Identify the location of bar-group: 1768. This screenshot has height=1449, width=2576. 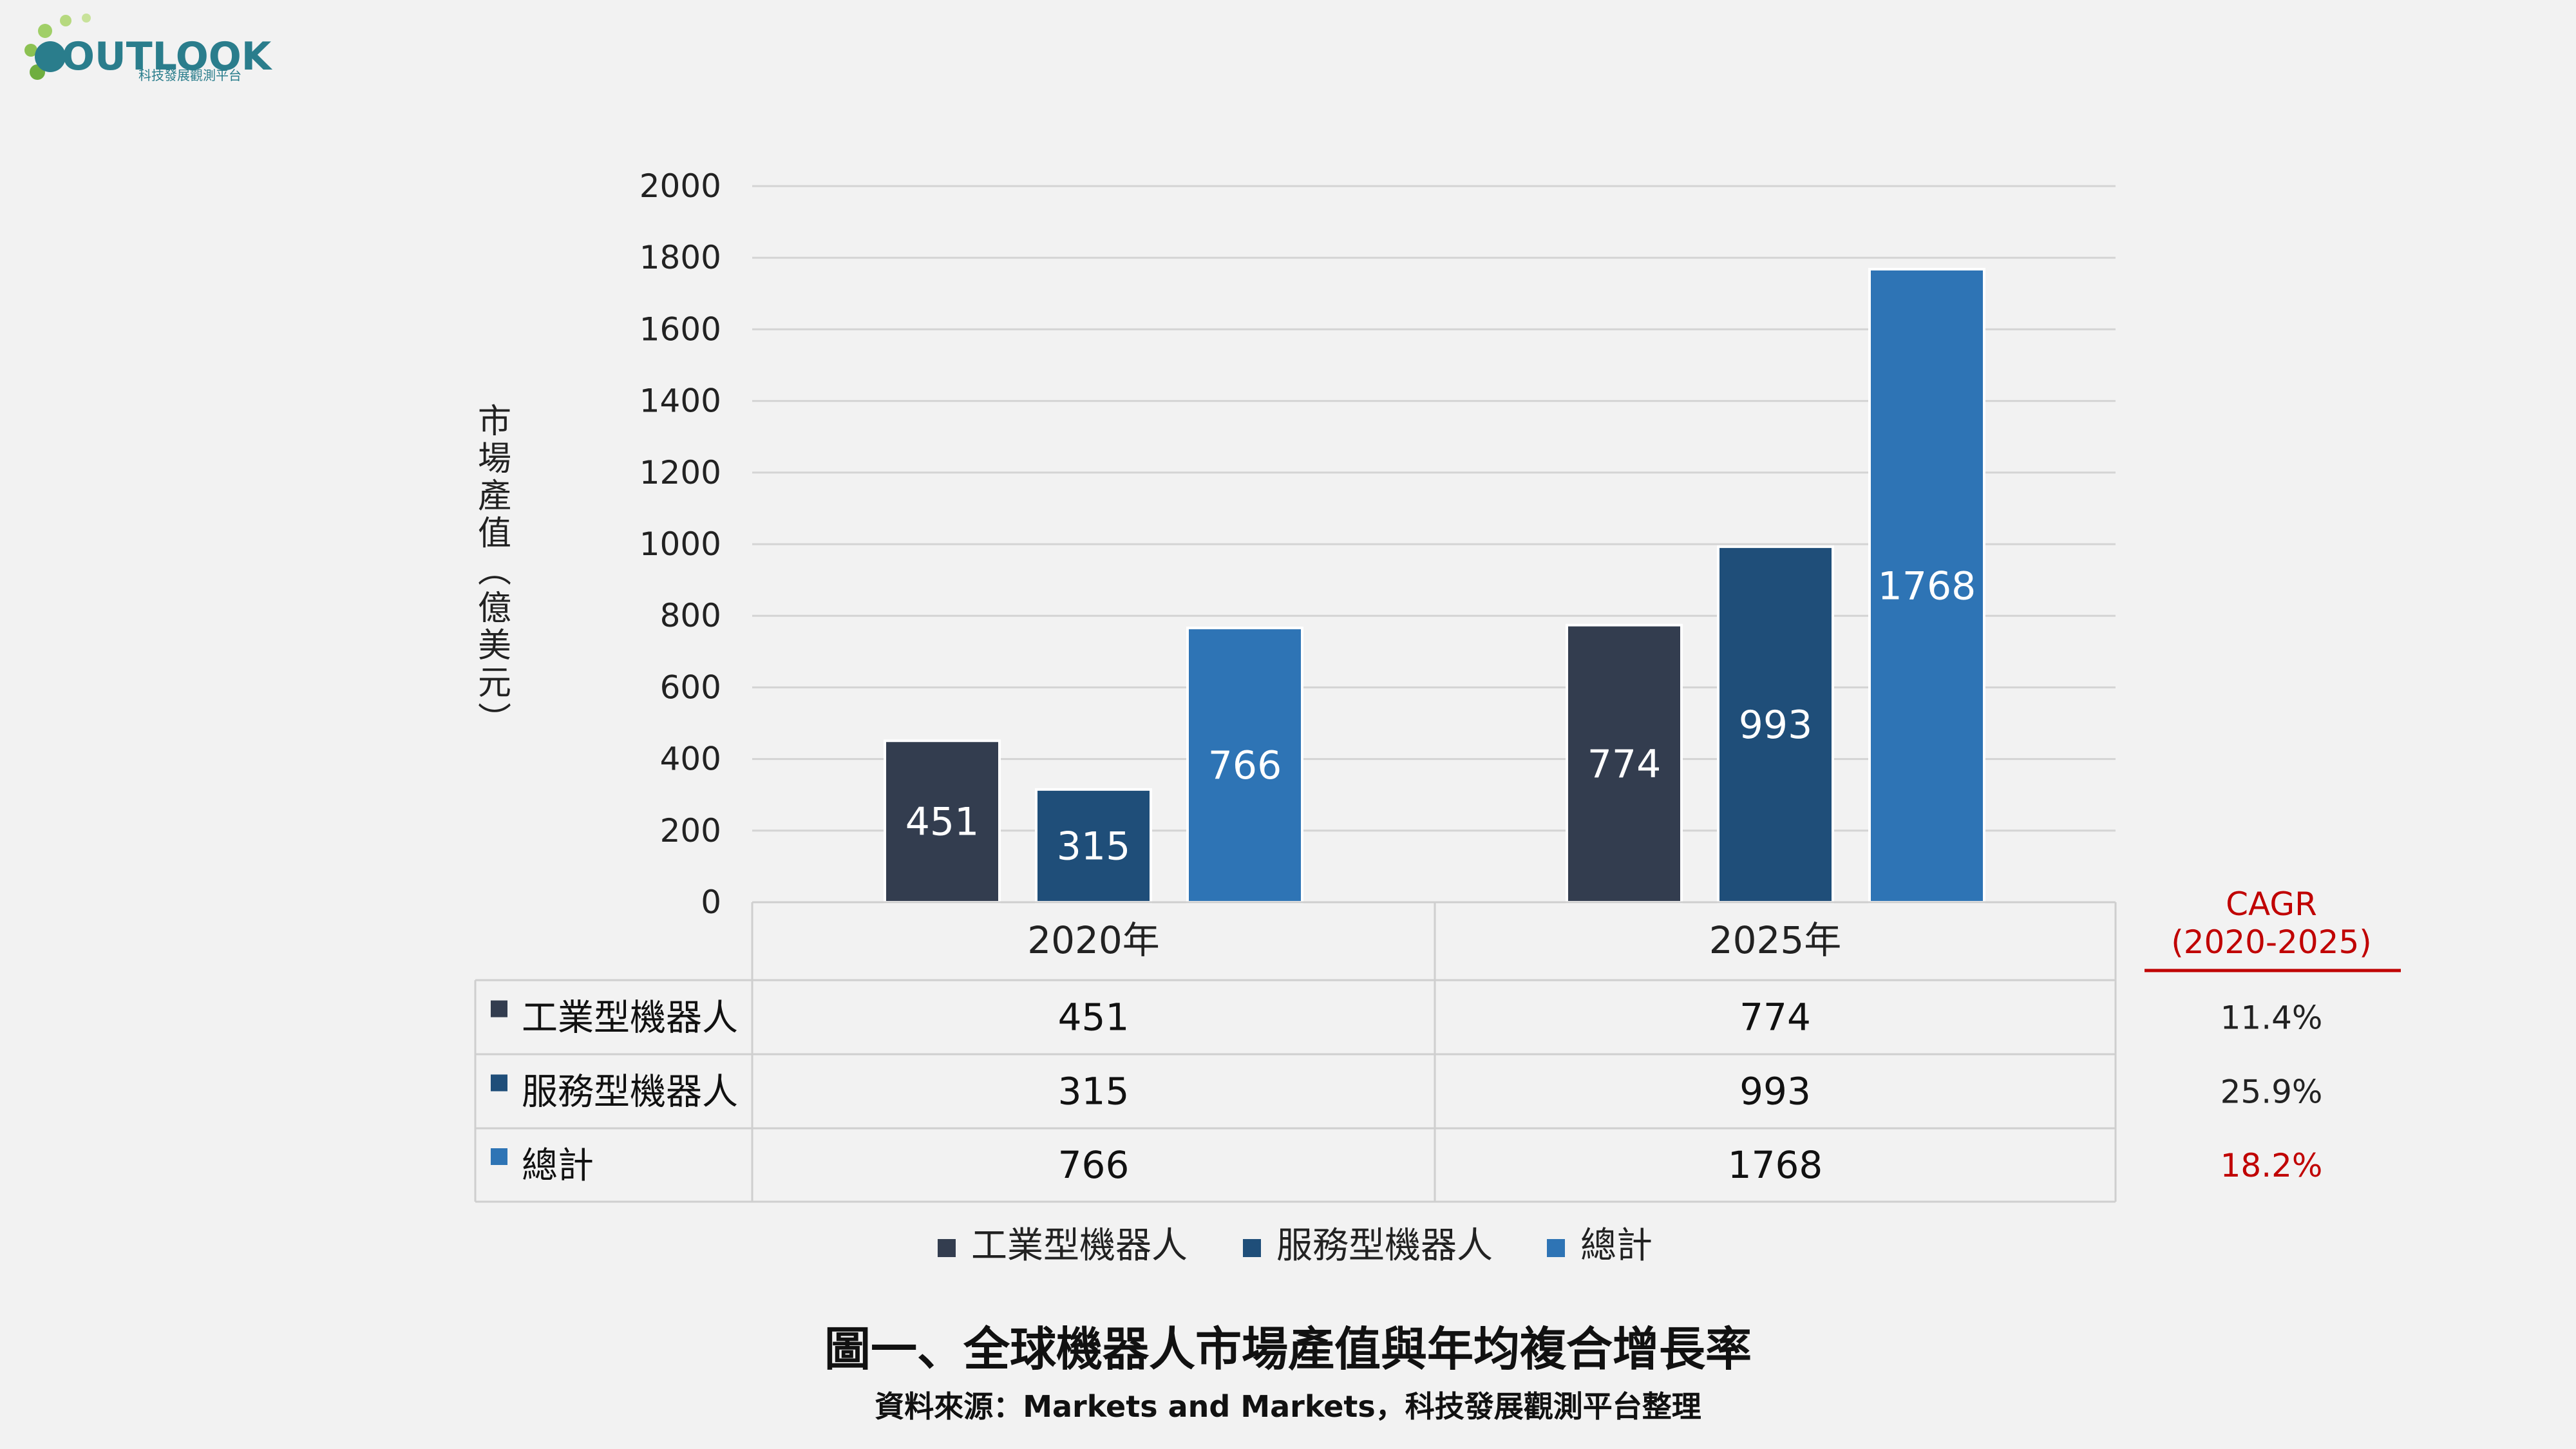
(1927, 586).